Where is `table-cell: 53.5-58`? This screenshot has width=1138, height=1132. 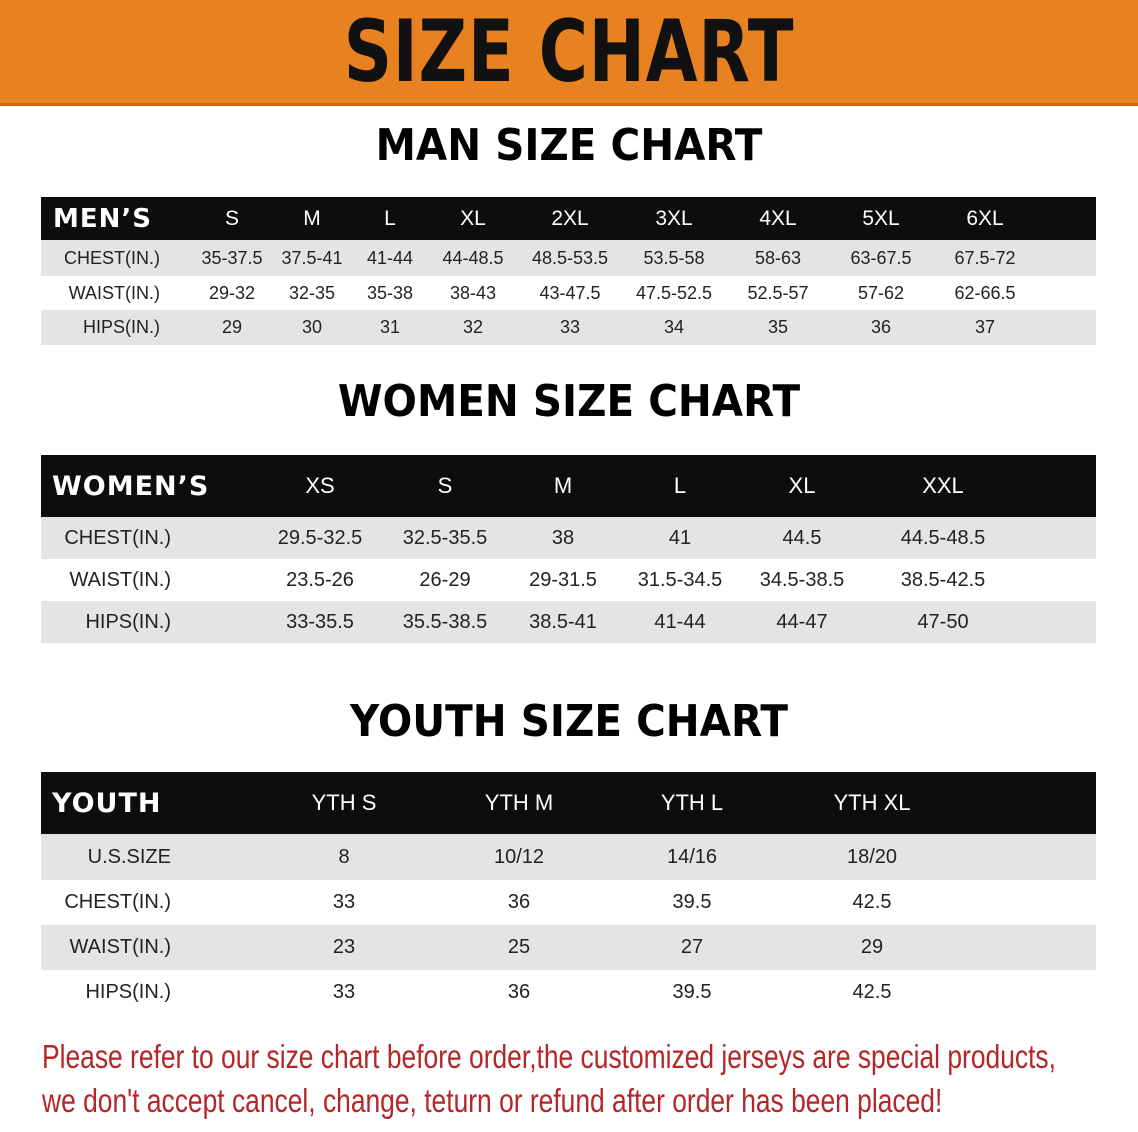 table-cell: 53.5-58 is located at coordinates (674, 257).